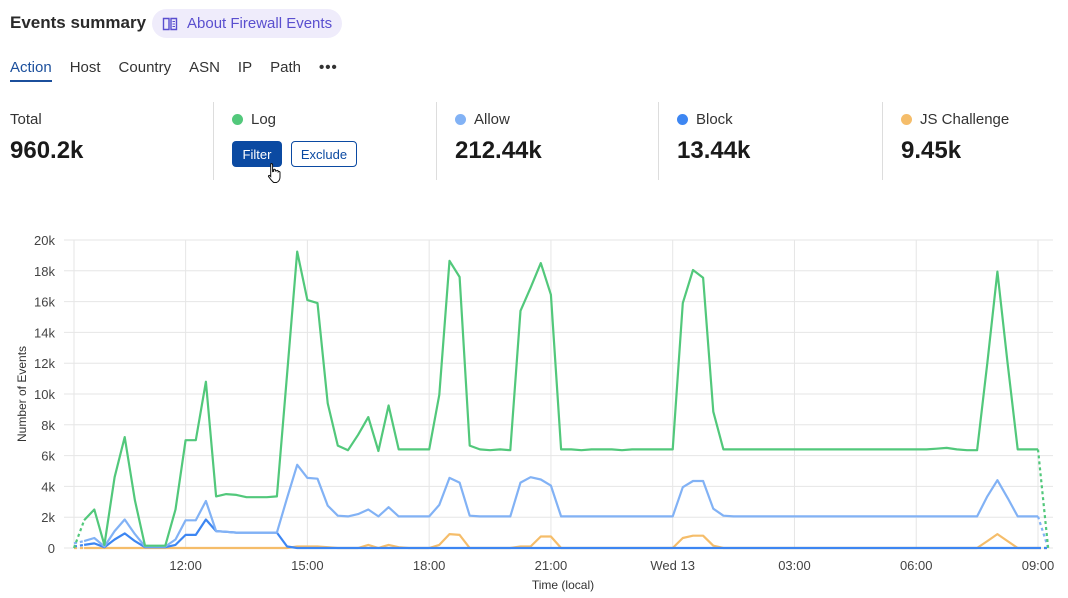 The image size is (1068, 598). I want to click on x-tick-label: 09:00, so click(1038, 565).